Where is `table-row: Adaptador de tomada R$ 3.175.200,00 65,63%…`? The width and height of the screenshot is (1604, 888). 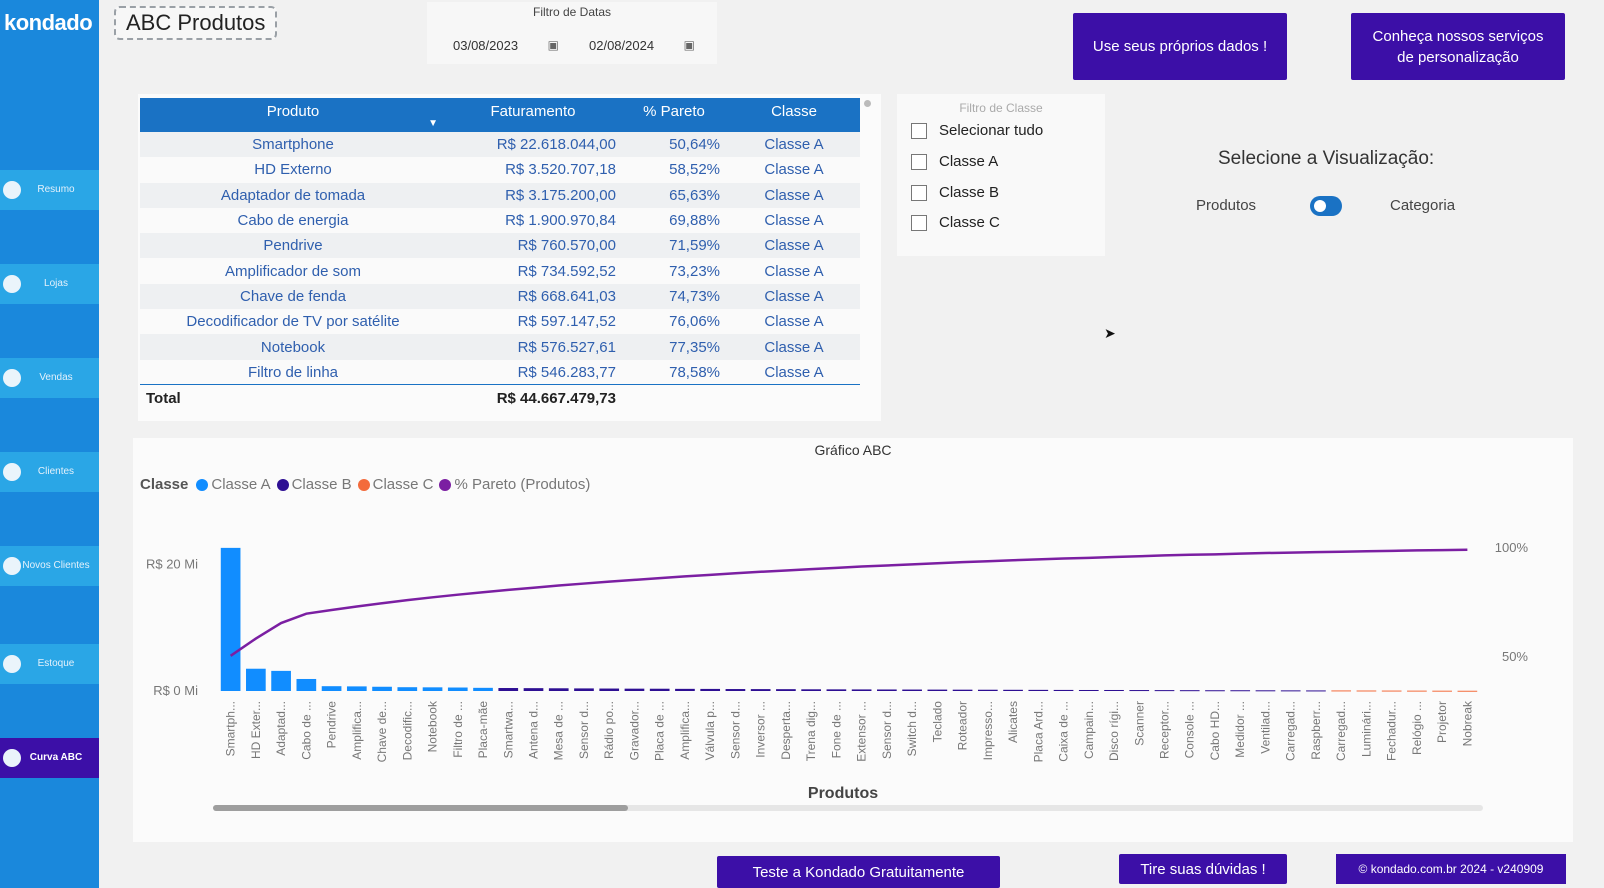 table-row: Adaptador de tomada R$ 3.175.200,00 65,63%… is located at coordinates (500, 195).